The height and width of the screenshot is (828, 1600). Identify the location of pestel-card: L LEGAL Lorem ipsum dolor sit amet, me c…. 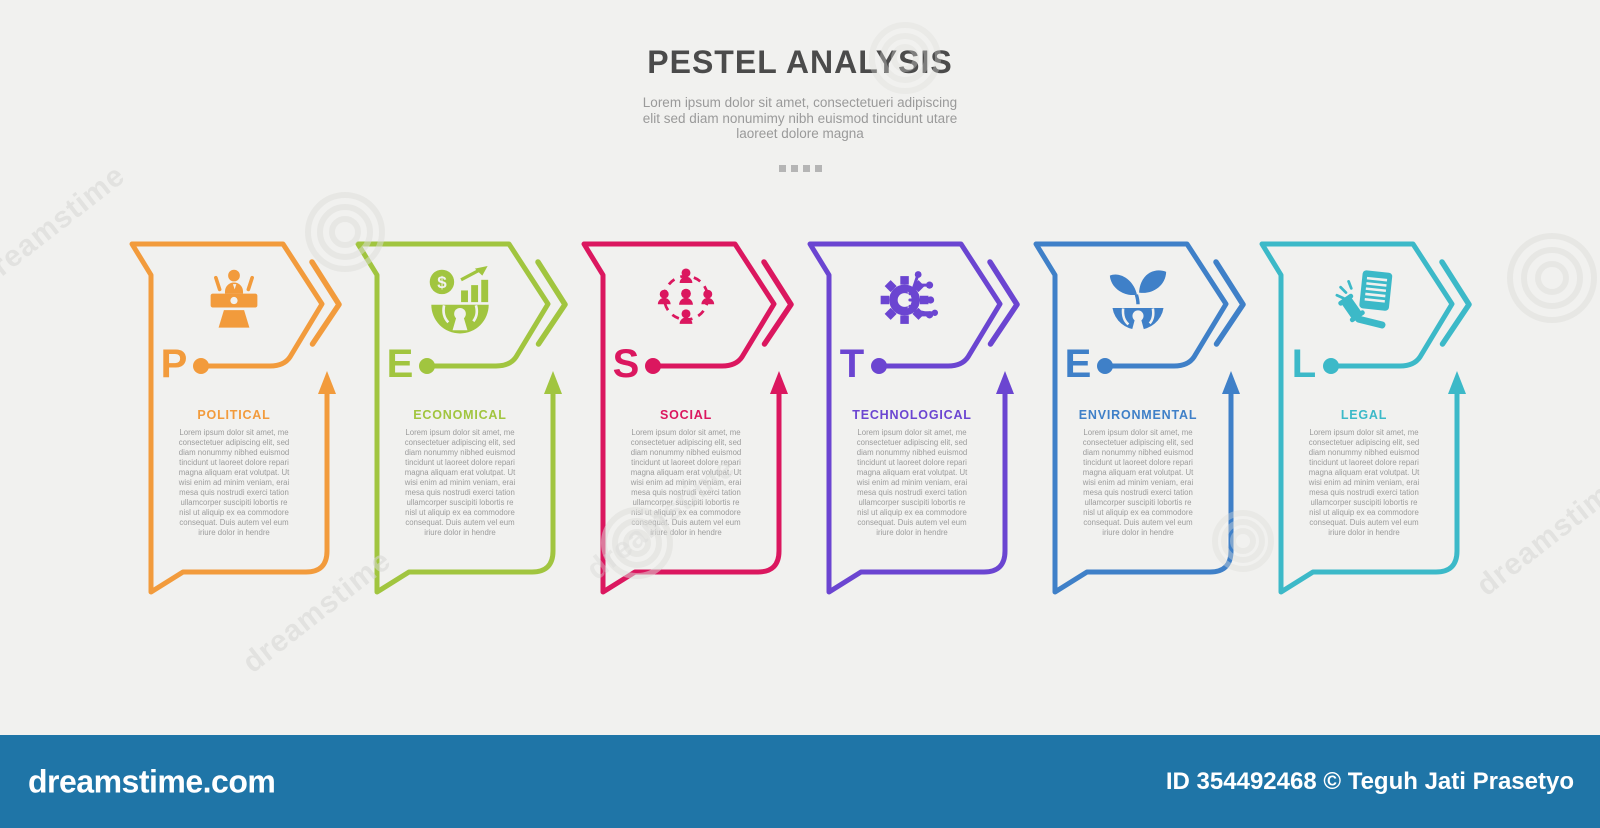
(1372, 435).